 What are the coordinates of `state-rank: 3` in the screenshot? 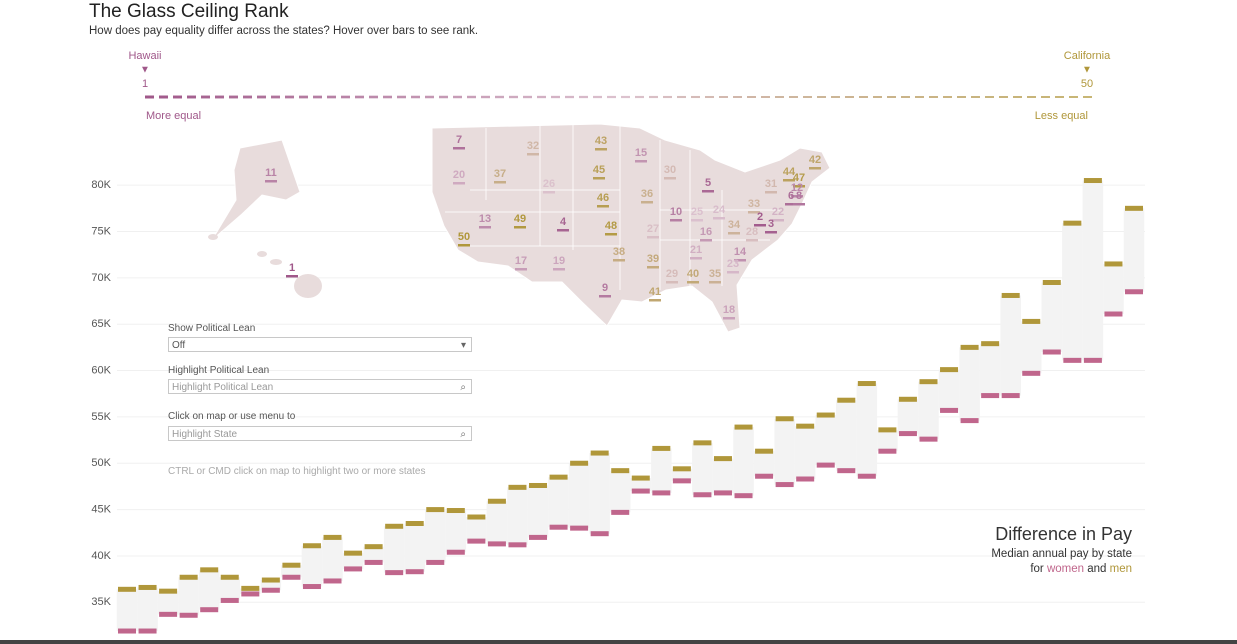 It's located at (771, 224).